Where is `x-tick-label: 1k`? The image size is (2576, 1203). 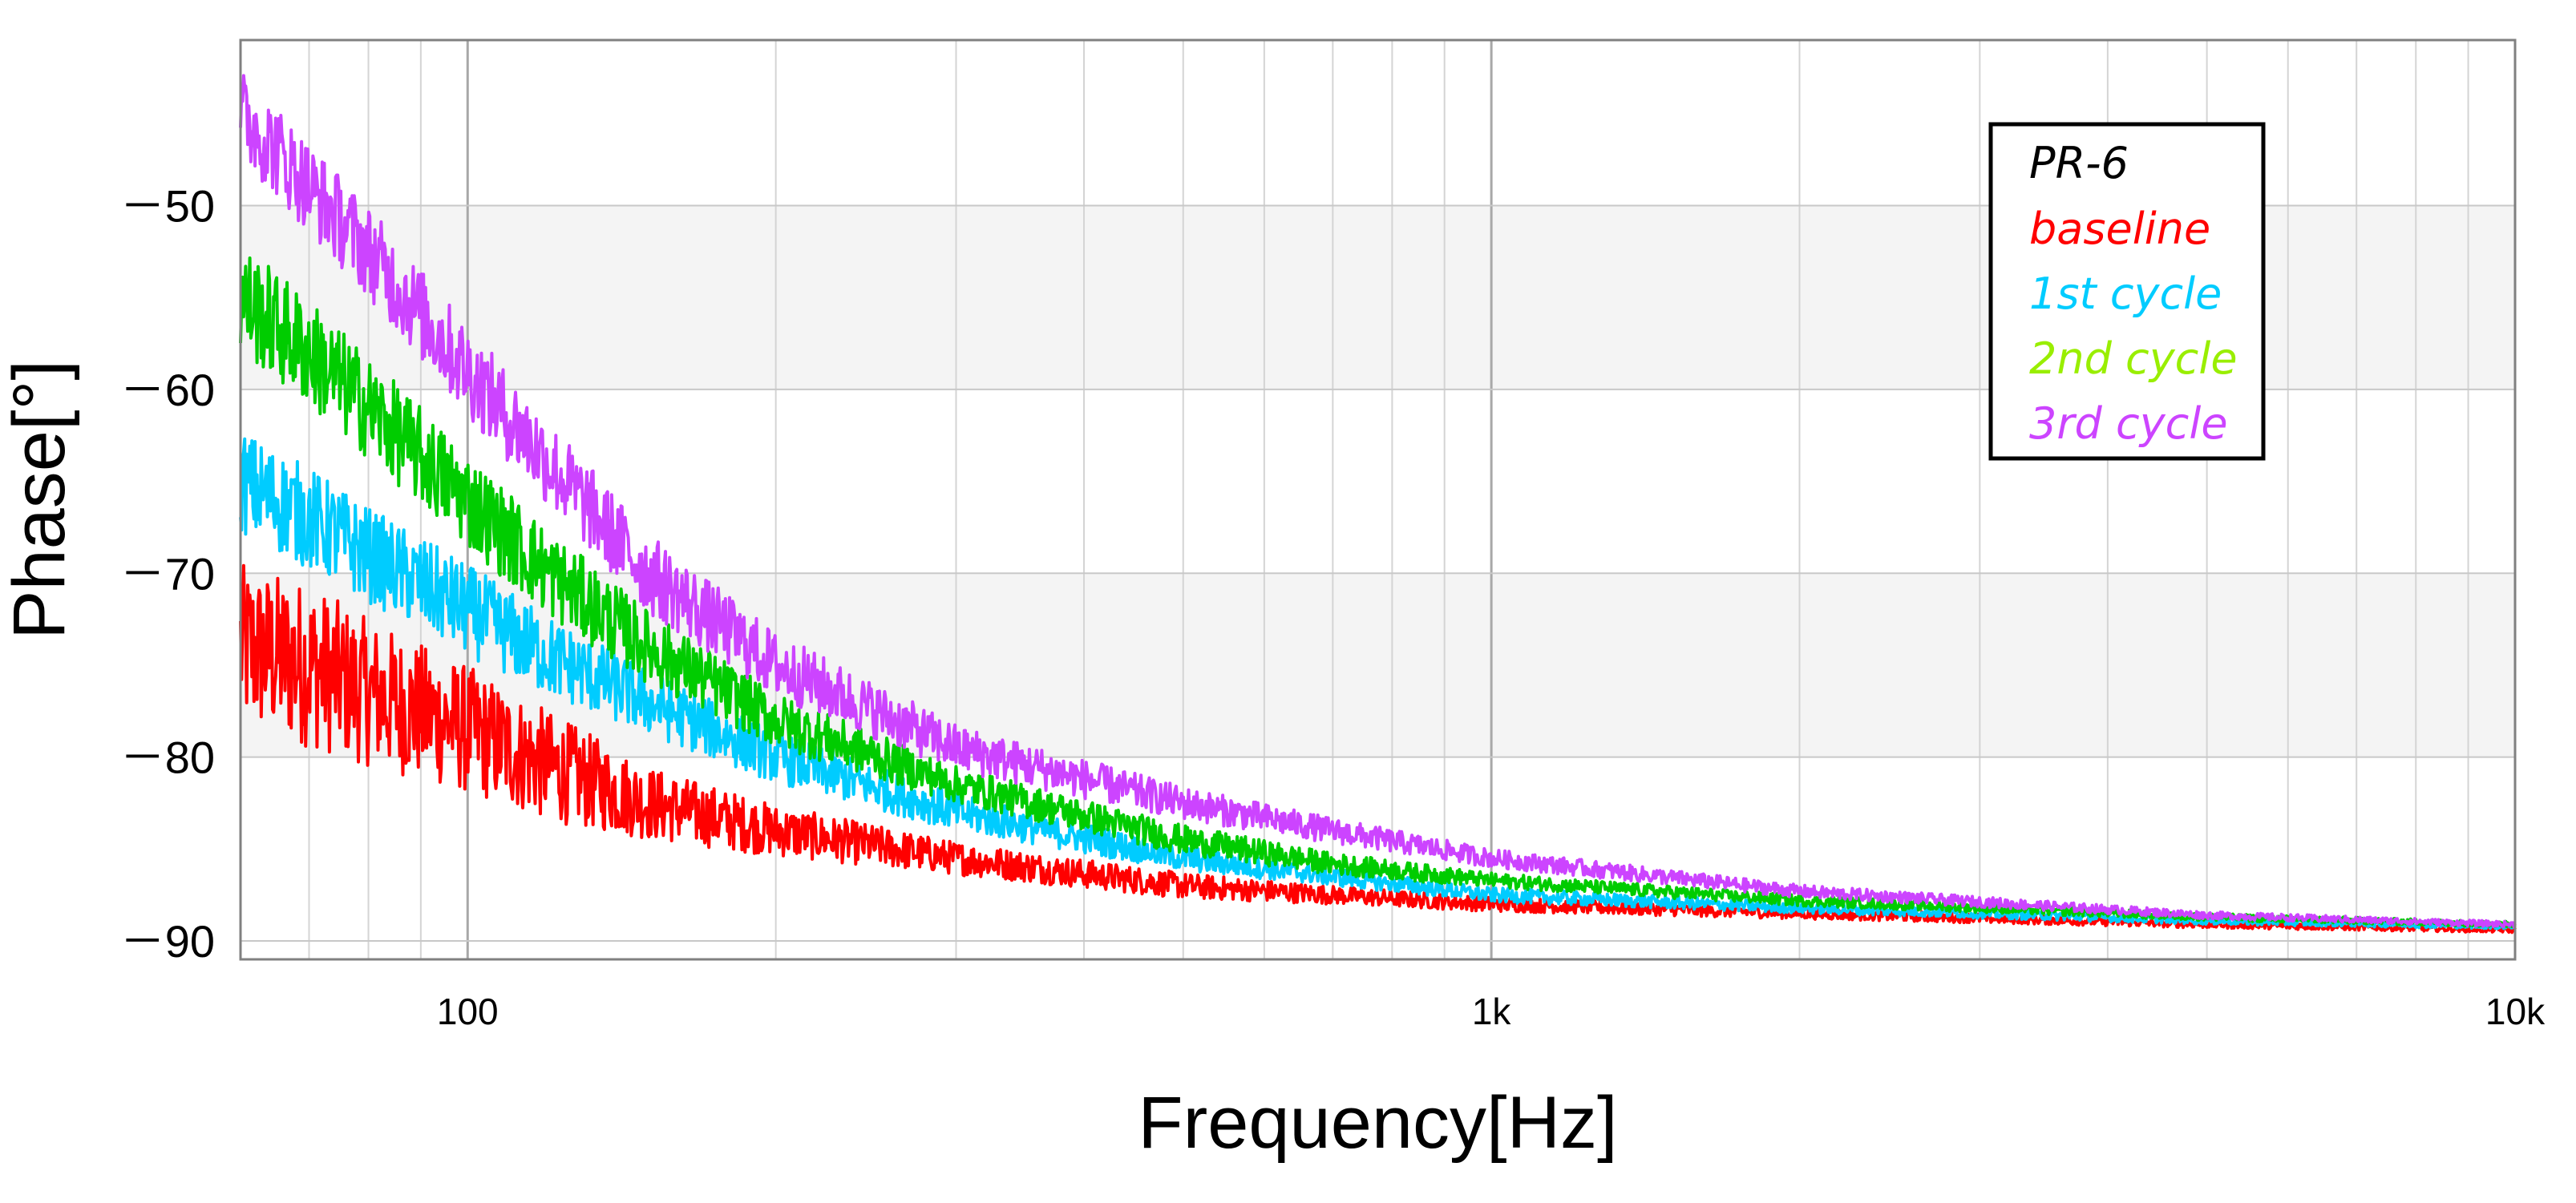
x-tick-label: 1k is located at coordinates (1492, 1011).